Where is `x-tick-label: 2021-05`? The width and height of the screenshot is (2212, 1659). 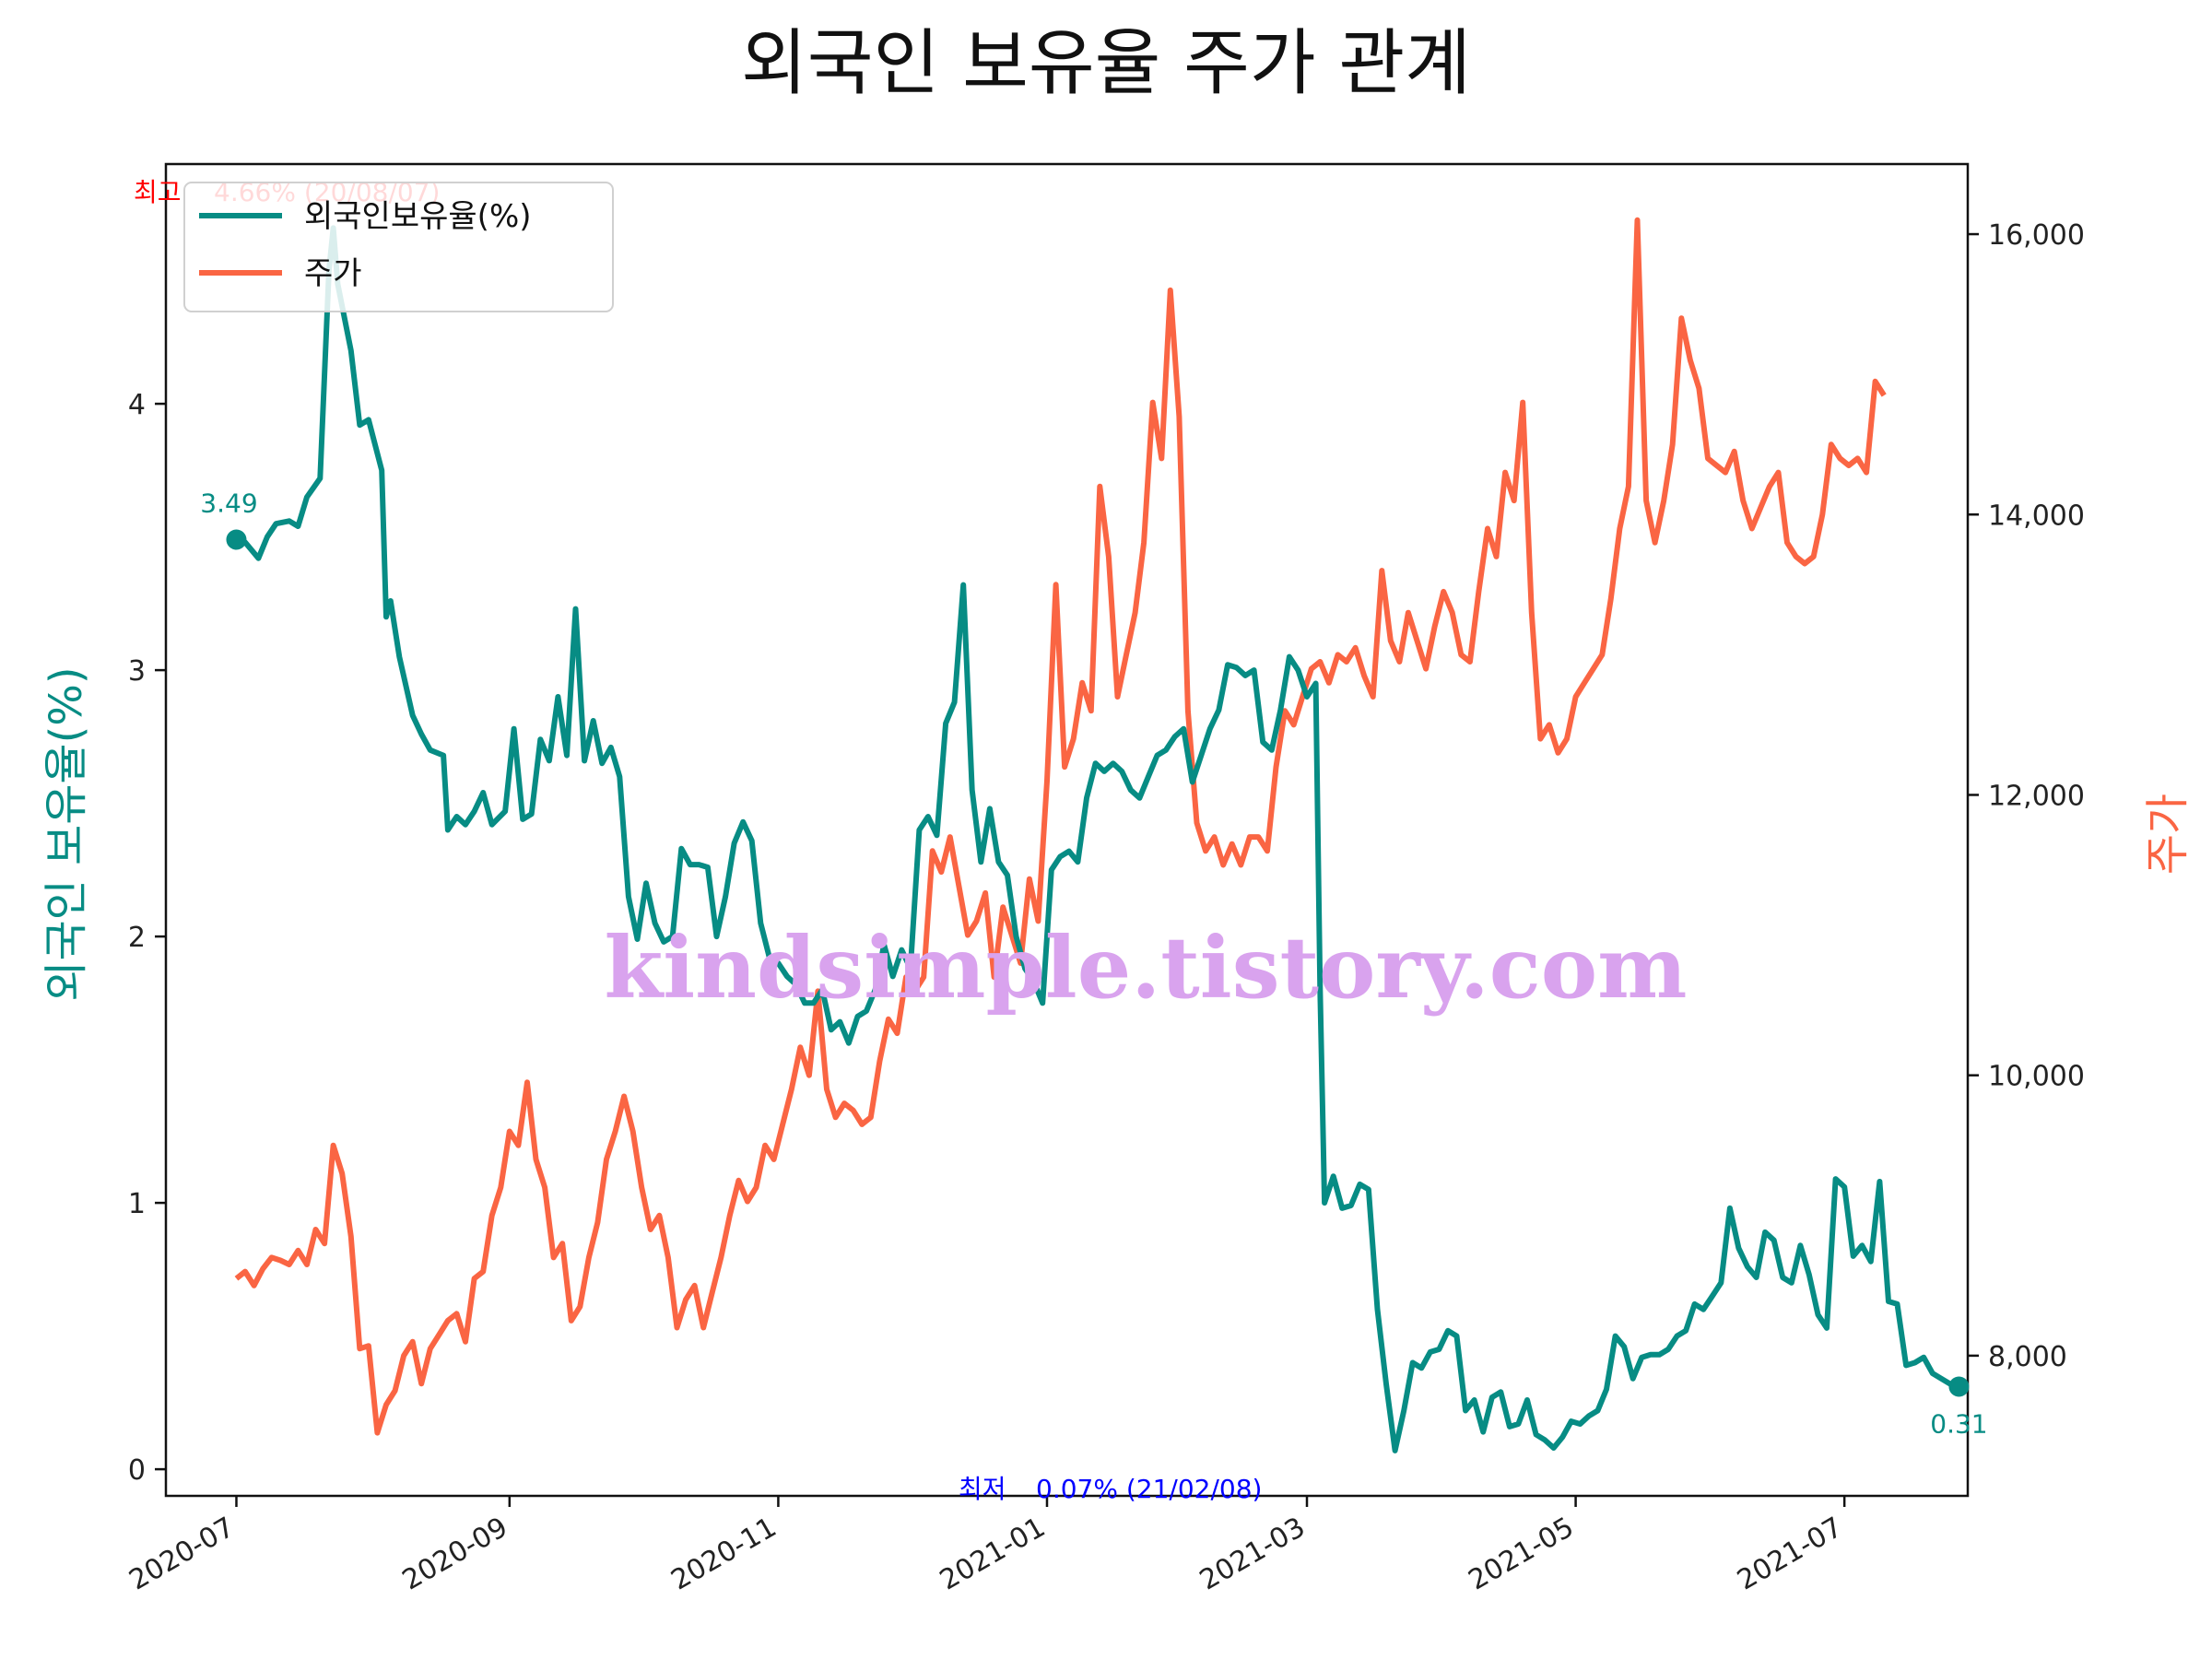
x-tick-label: 2021-05 is located at coordinates (1522, 1554).